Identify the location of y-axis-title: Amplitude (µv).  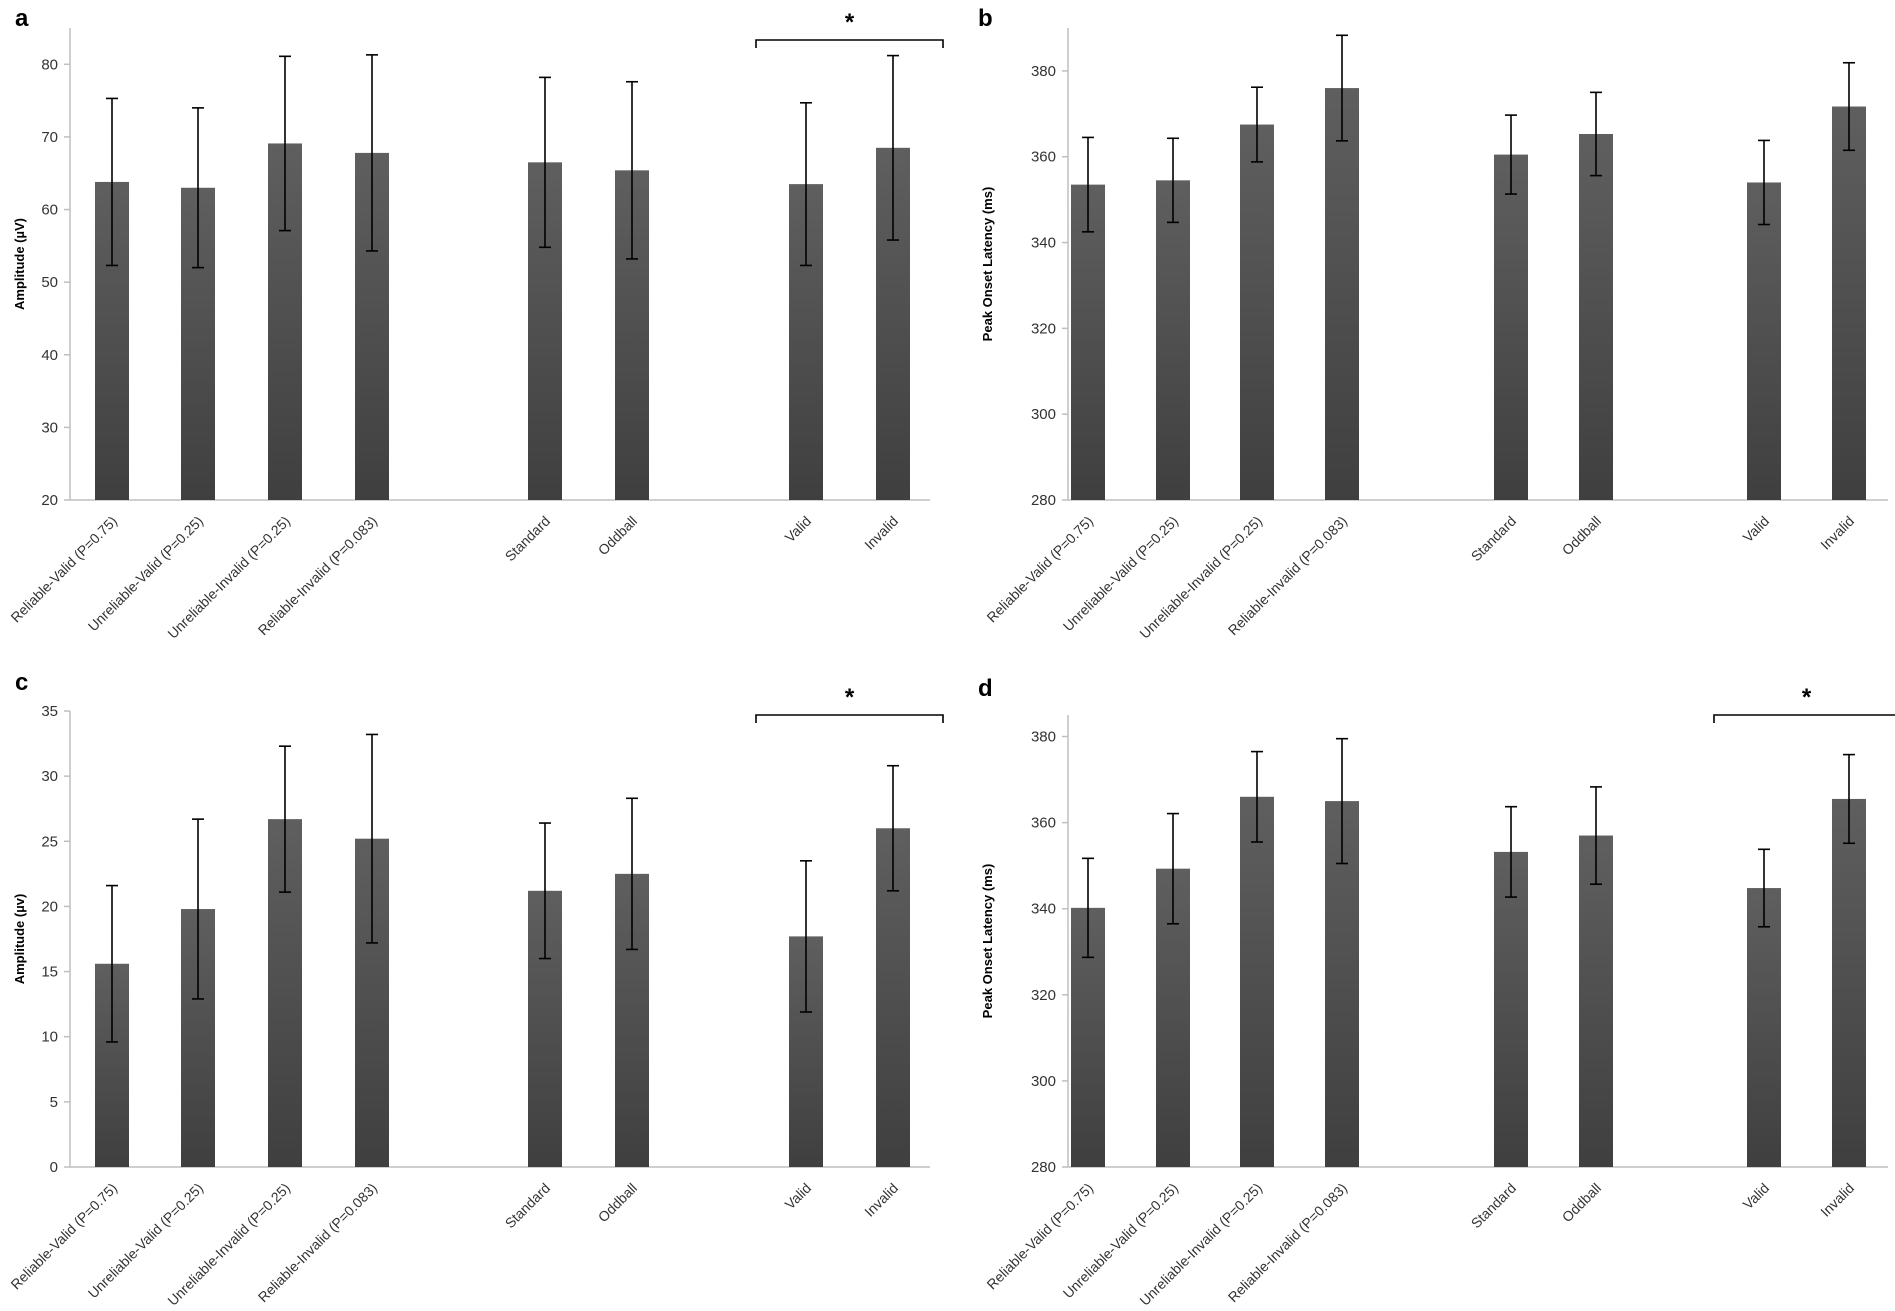
(19, 939).